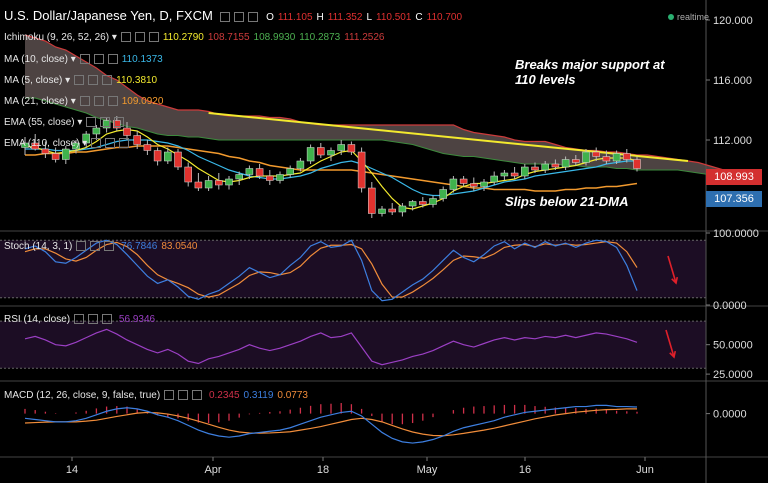 The width and height of the screenshot is (768, 483). I want to click on indicator-label: MA (5, close) ▾, so click(37, 80).